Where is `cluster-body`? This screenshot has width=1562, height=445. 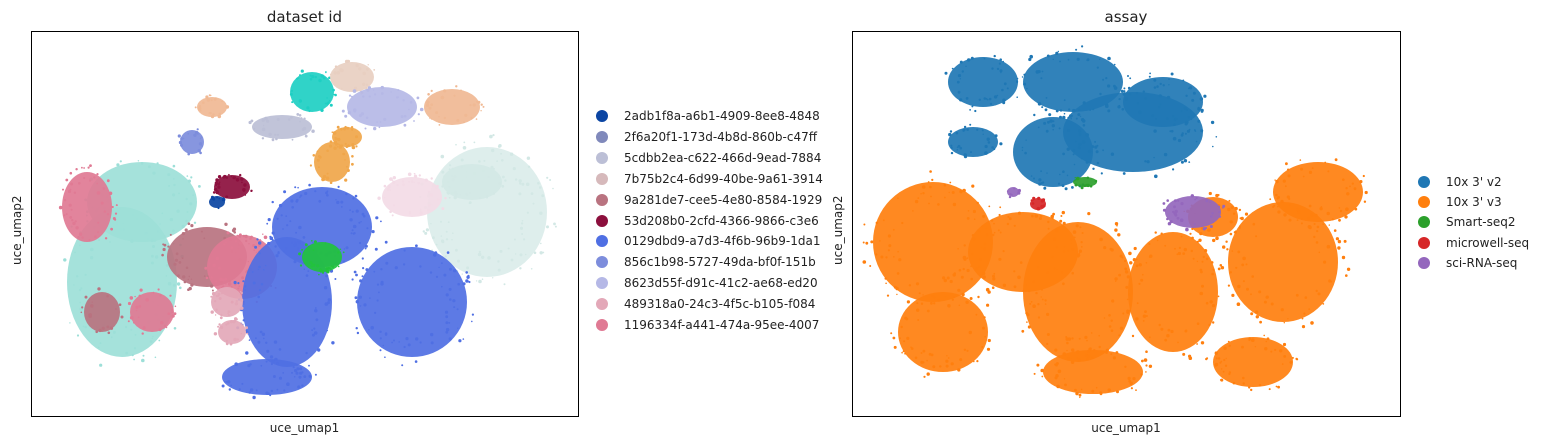 cluster-body is located at coordinates (412, 302).